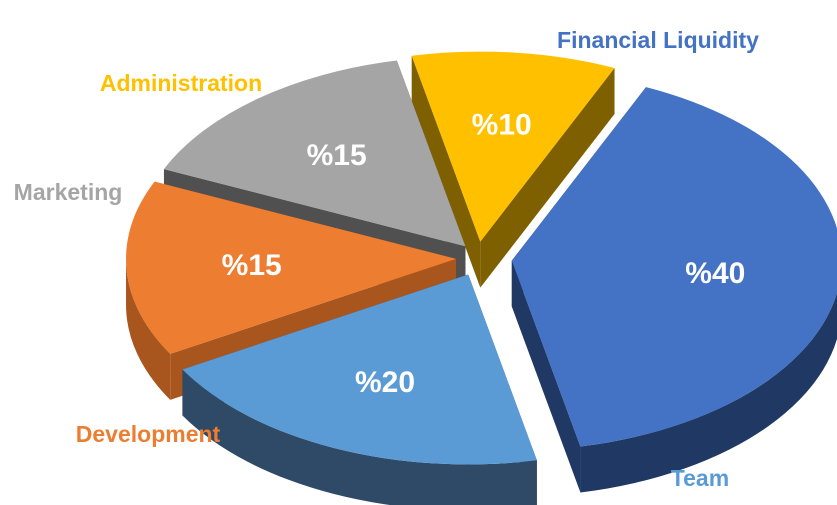 The image size is (837, 505). I want to click on slice-depth-administration, so click(513, 171).